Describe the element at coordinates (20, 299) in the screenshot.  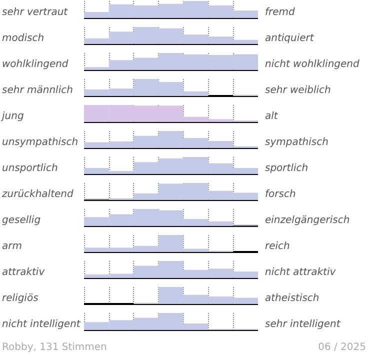
I see `y-axis-title: religiös` at that location.